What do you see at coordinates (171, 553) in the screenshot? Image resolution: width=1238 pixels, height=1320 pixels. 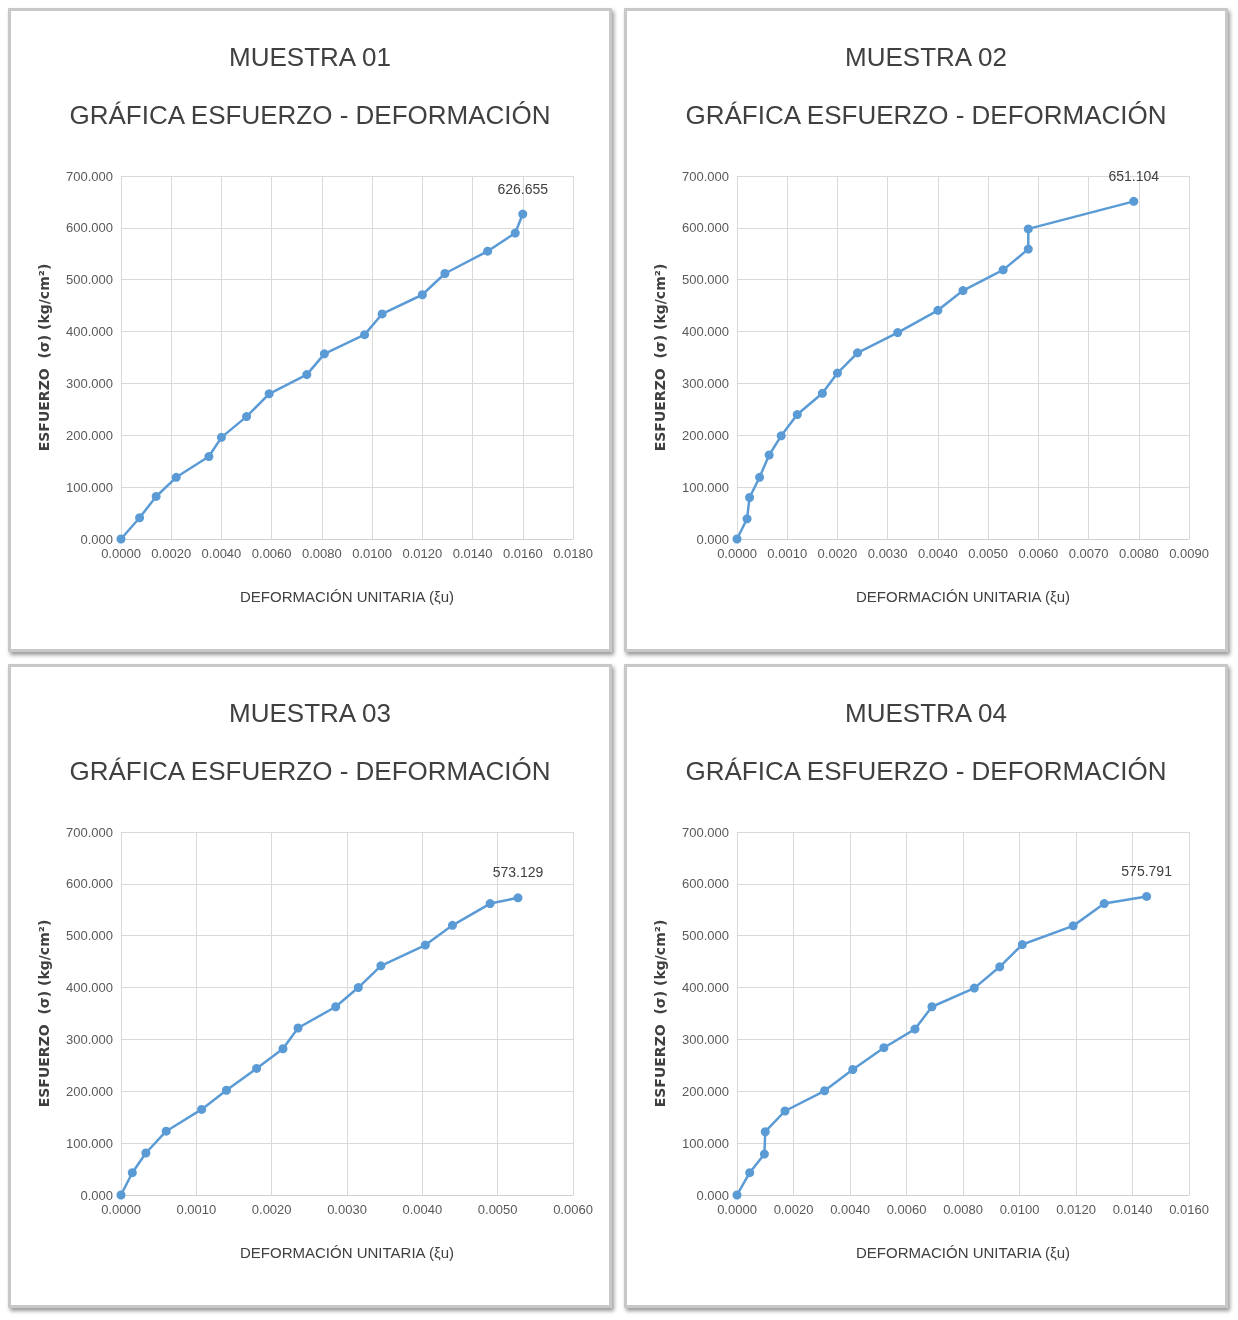 I see `x-tick-label: 0.0020` at bounding box center [171, 553].